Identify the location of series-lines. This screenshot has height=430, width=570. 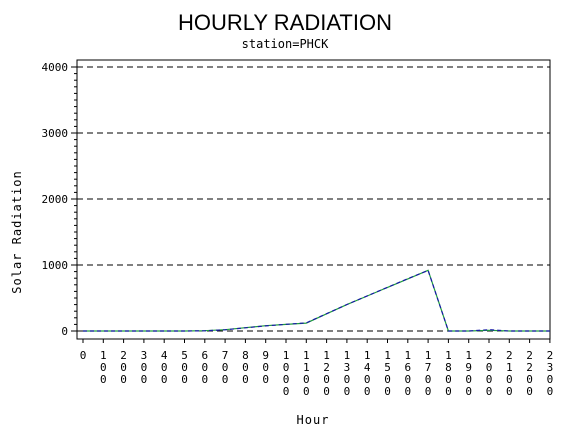
(316, 300).